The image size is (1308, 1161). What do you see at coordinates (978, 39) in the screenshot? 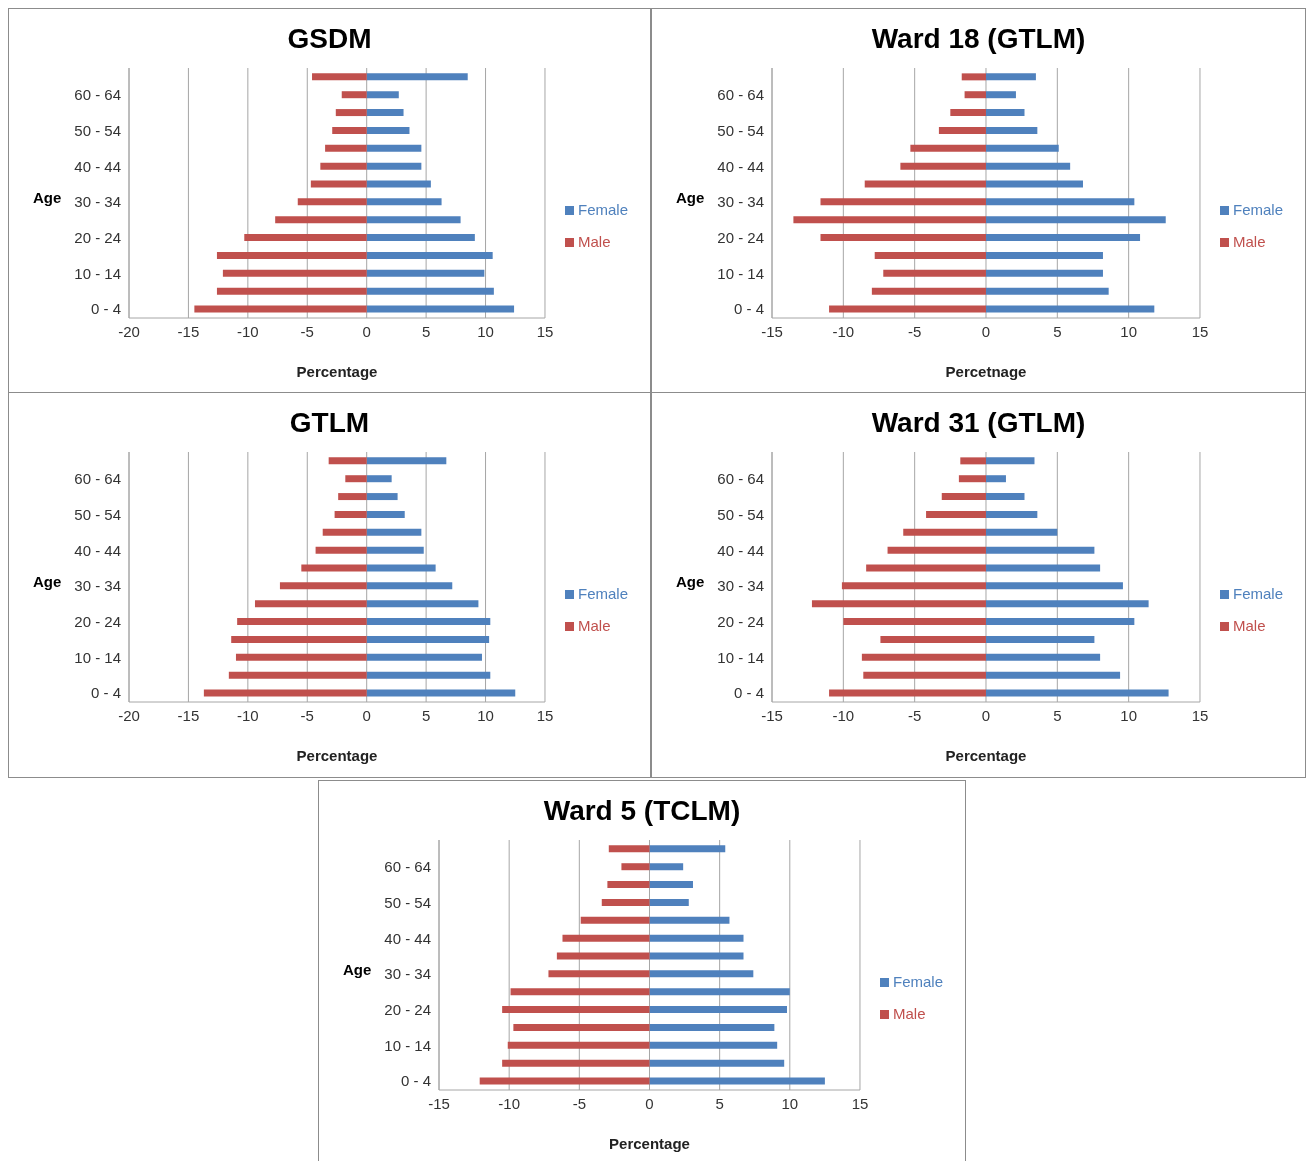
I see `chart-title: Ward 18 (GTLM)` at bounding box center [978, 39].